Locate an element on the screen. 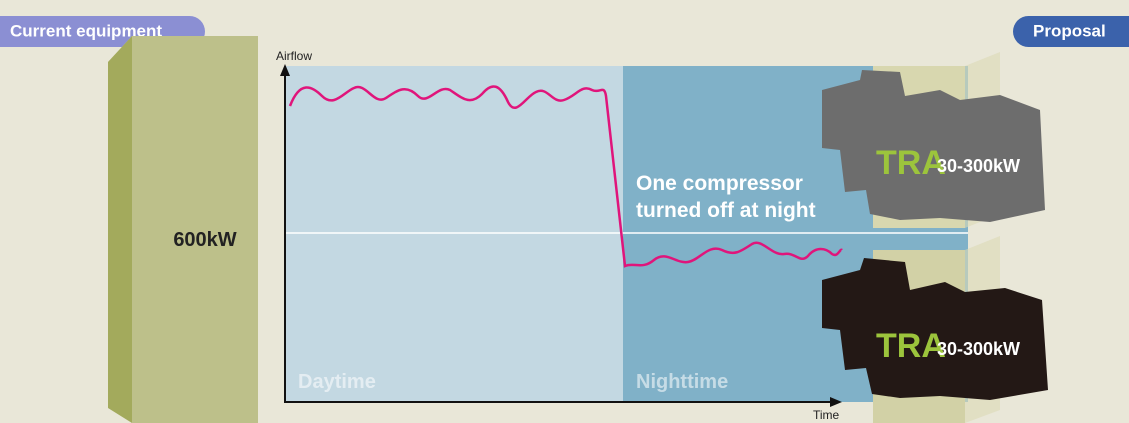 Image resolution: width=1129 pixels, height=423 pixels. x-axis-label: Time is located at coordinates (826, 415).